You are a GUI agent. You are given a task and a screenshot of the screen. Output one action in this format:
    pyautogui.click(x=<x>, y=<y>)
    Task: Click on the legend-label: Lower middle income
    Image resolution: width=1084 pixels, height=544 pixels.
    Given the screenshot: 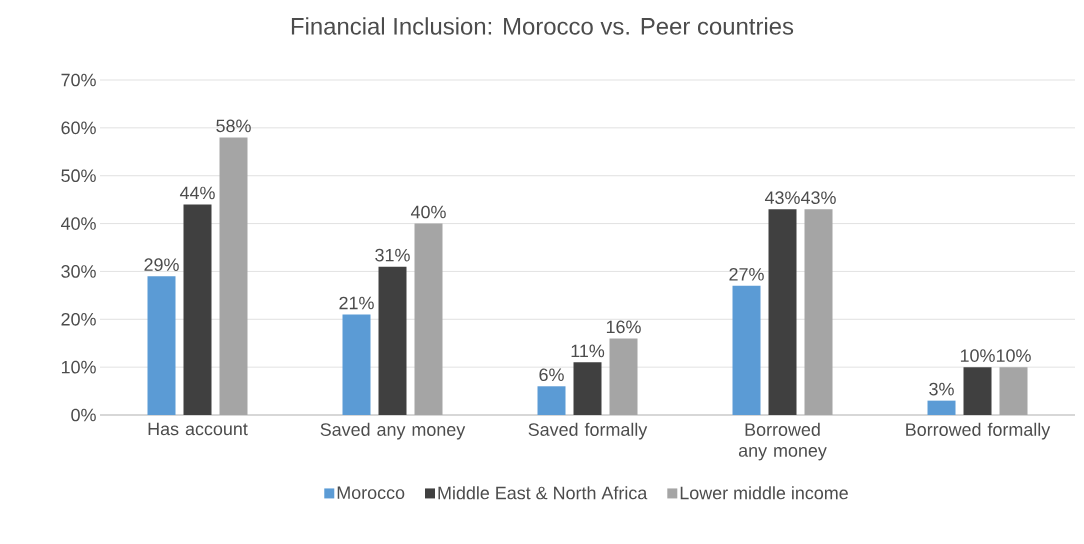 What is the action you would take?
    pyautogui.click(x=764, y=493)
    